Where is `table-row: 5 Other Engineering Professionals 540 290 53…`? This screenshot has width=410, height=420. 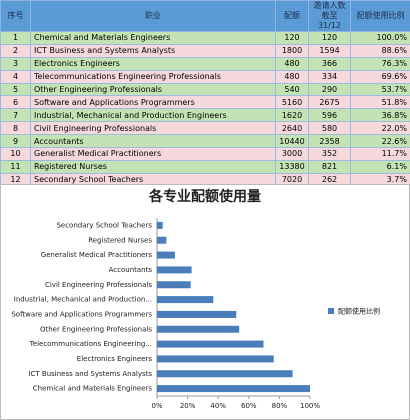
table-row: 5 Other Engineering Professionals 540 290 53… is located at coordinates (205, 89).